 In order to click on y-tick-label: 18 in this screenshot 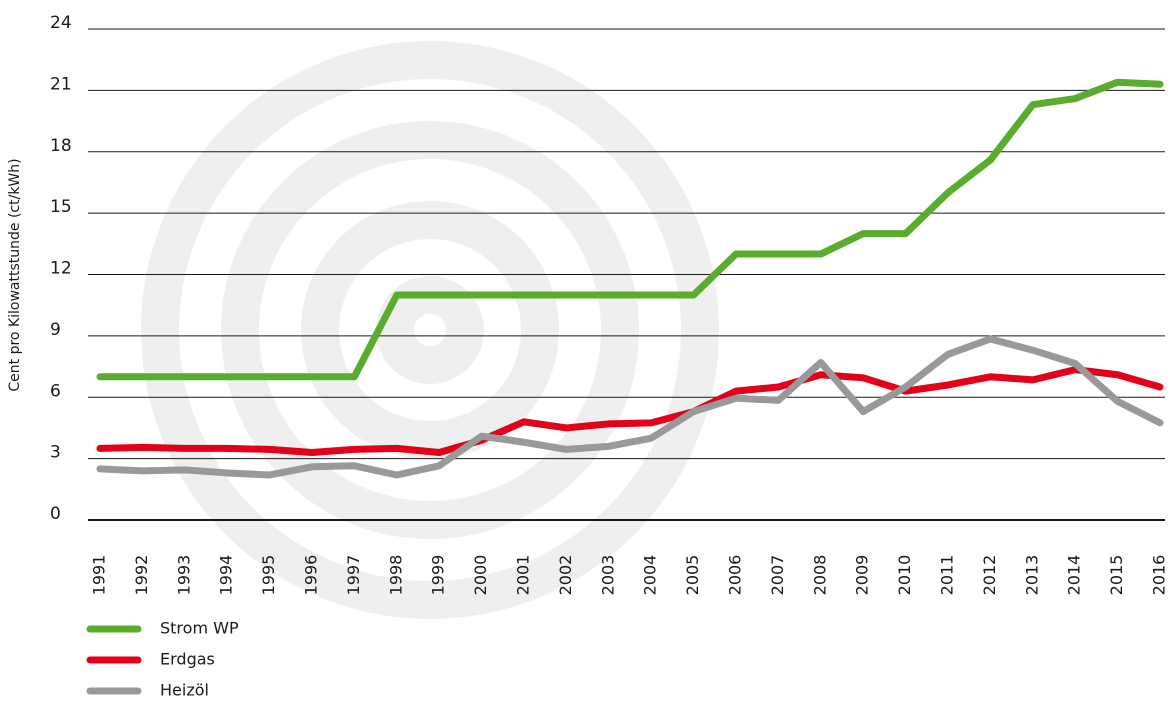, I will do `click(61, 146)`.